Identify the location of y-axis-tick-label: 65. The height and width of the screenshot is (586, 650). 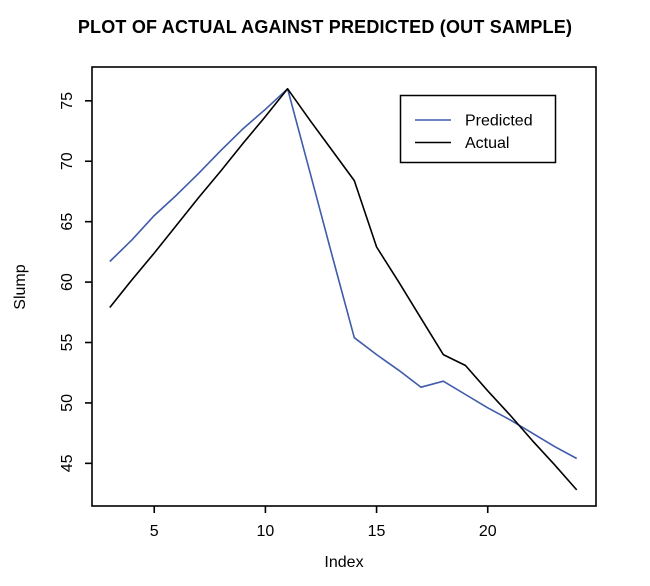
(67, 222).